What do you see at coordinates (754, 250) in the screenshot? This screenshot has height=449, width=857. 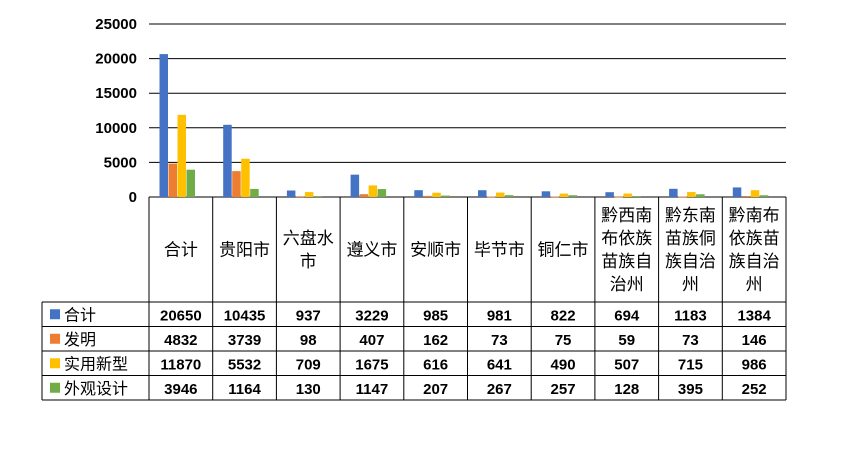 I see `category-label: 黔南布依族苗族自治州` at bounding box center [754, 250].